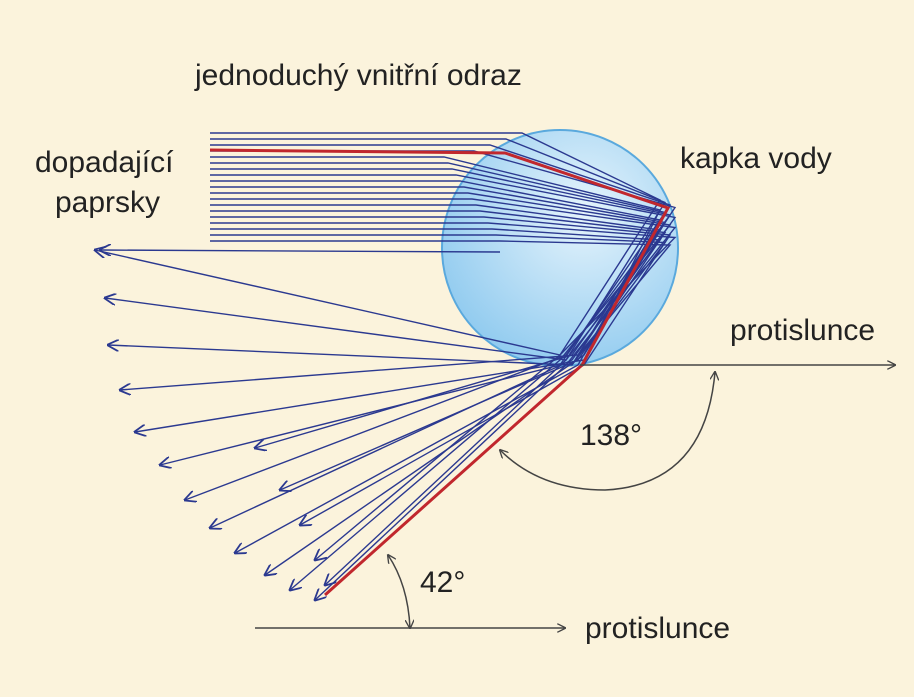 This screenshot has height=697, width=914. What do you see at coordinates (104, 162) in the screenshot?
I see `label: dopadající` at bounding box center [104, 162].